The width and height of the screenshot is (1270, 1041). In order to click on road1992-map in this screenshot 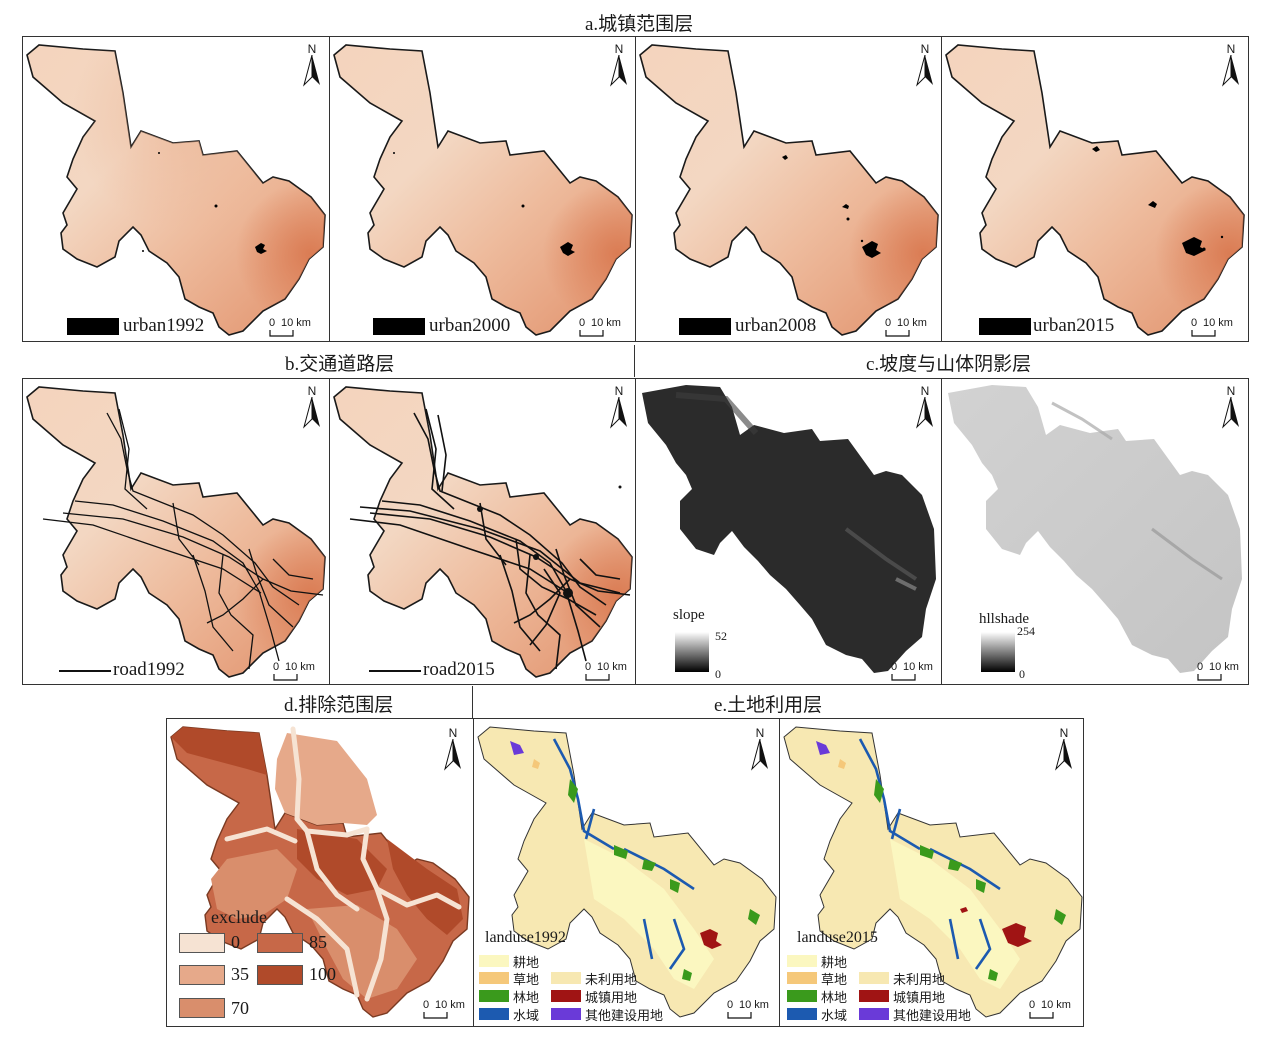, I will do `click(176, 532)`.